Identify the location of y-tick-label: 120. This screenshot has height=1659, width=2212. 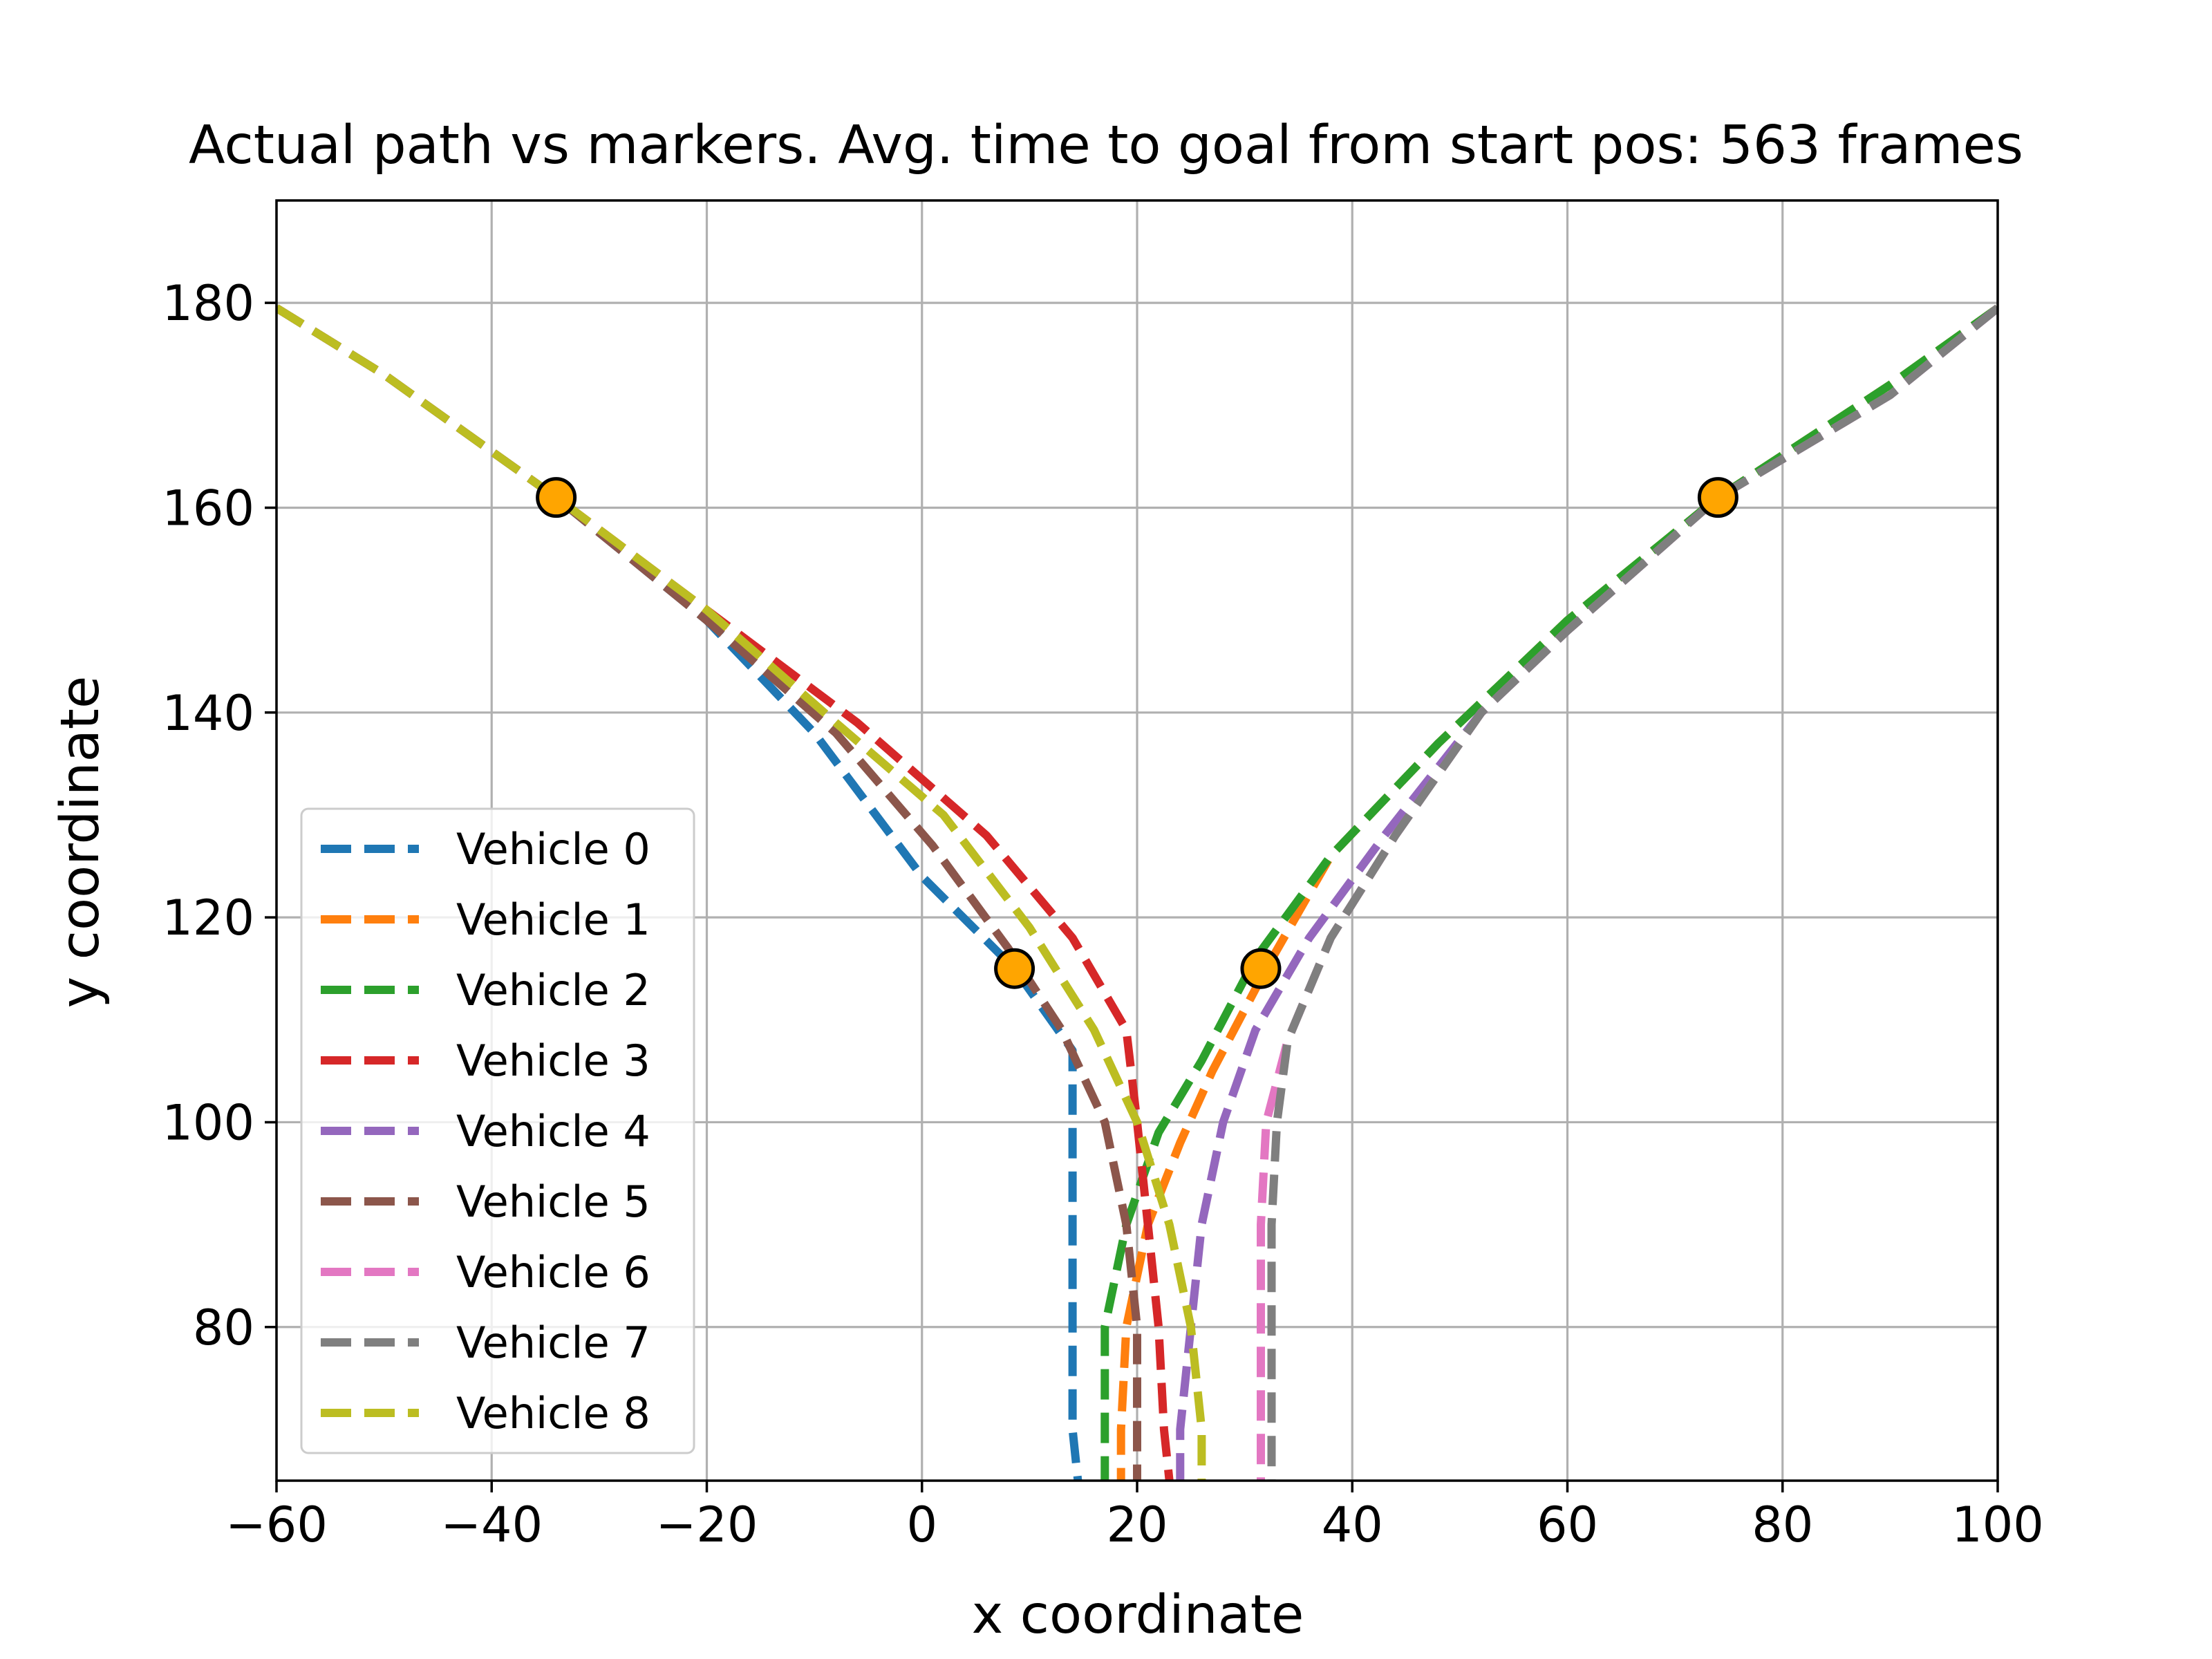
(208, 918).